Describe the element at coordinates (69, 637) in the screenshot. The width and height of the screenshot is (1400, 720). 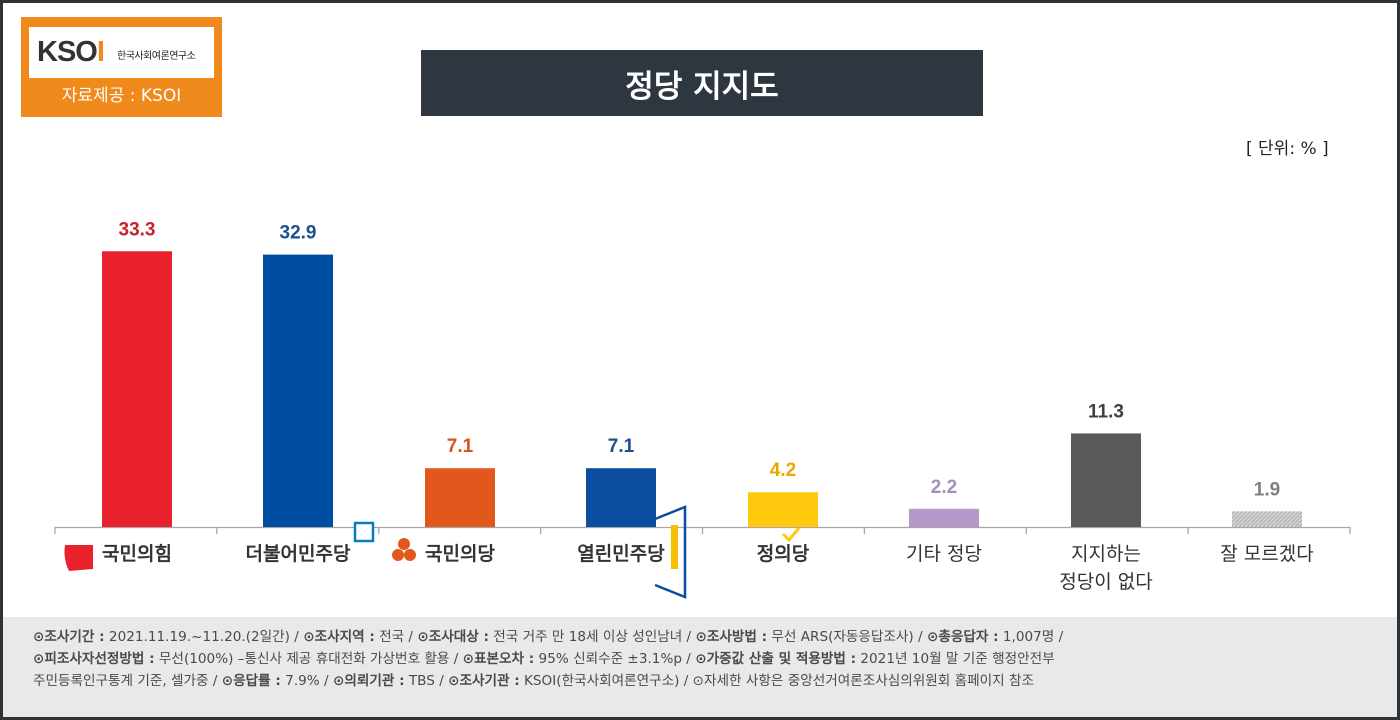
I see `footnote-key: ⊙조사기간 :` at that location.